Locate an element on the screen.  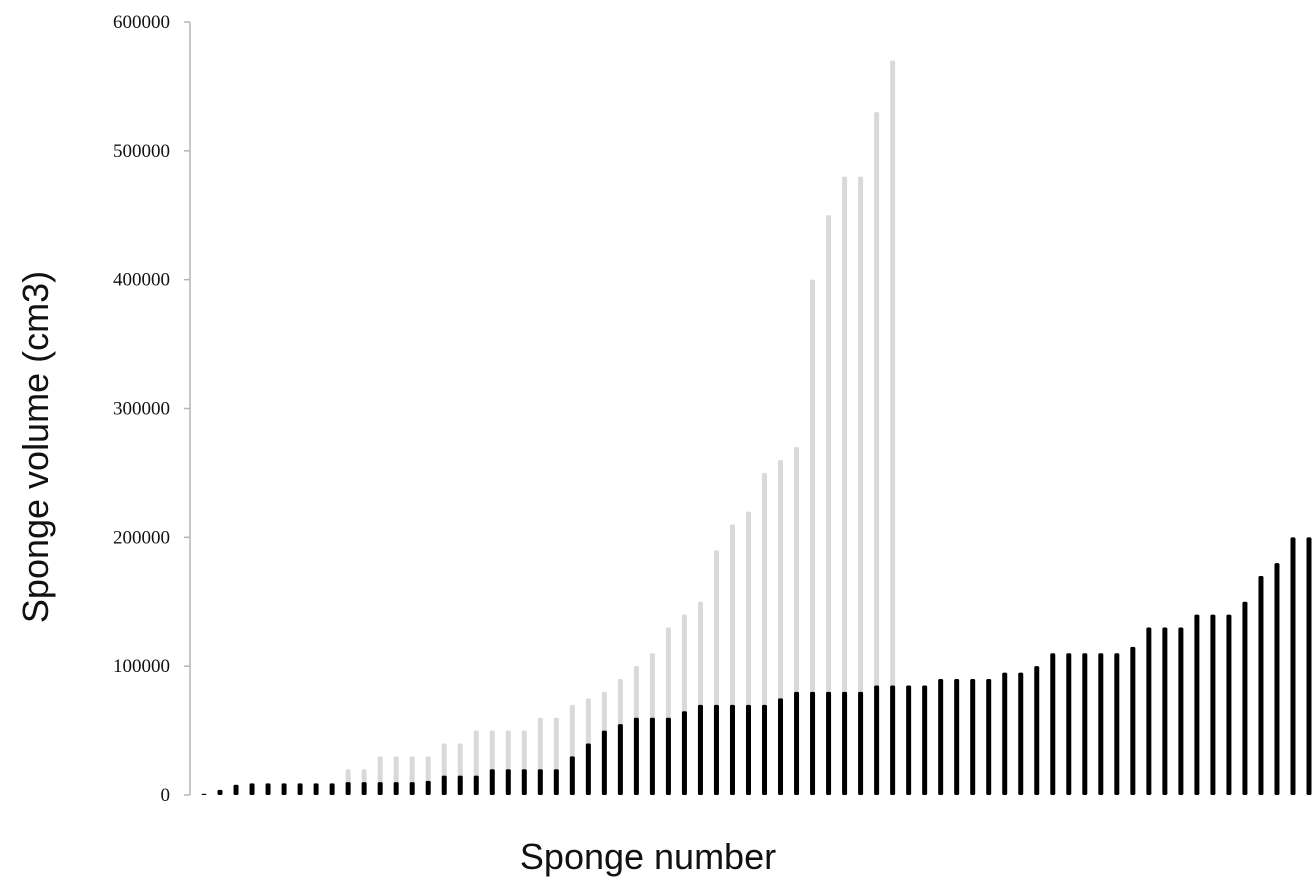
y-tick-labels: 0 100000 200000 300000 400000 500000 600000 is located at coordinates (151, 409).